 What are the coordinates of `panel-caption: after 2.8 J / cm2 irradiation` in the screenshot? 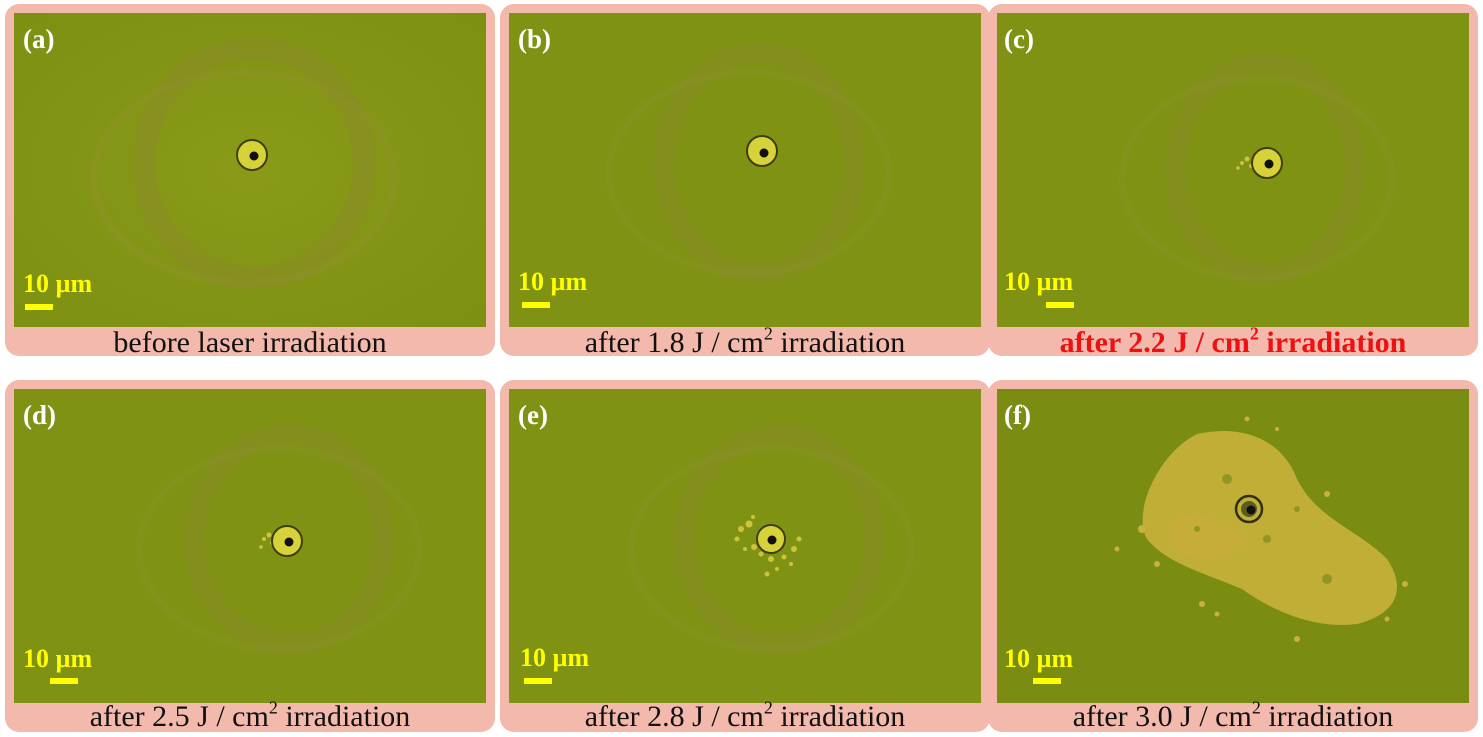 It's located at (745, 715).